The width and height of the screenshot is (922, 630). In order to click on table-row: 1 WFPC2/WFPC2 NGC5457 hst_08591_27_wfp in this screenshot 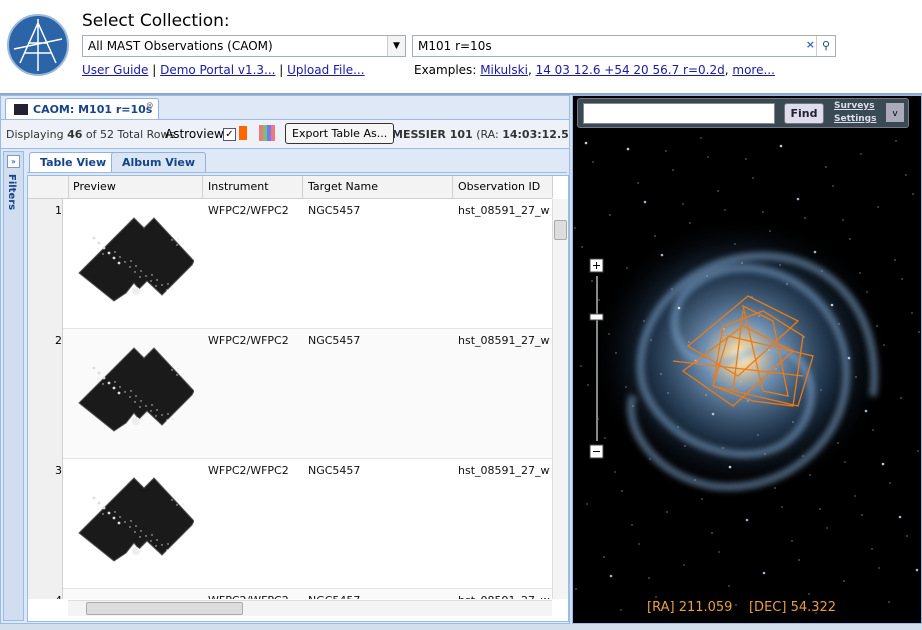, I will do `click(290, 266)`.